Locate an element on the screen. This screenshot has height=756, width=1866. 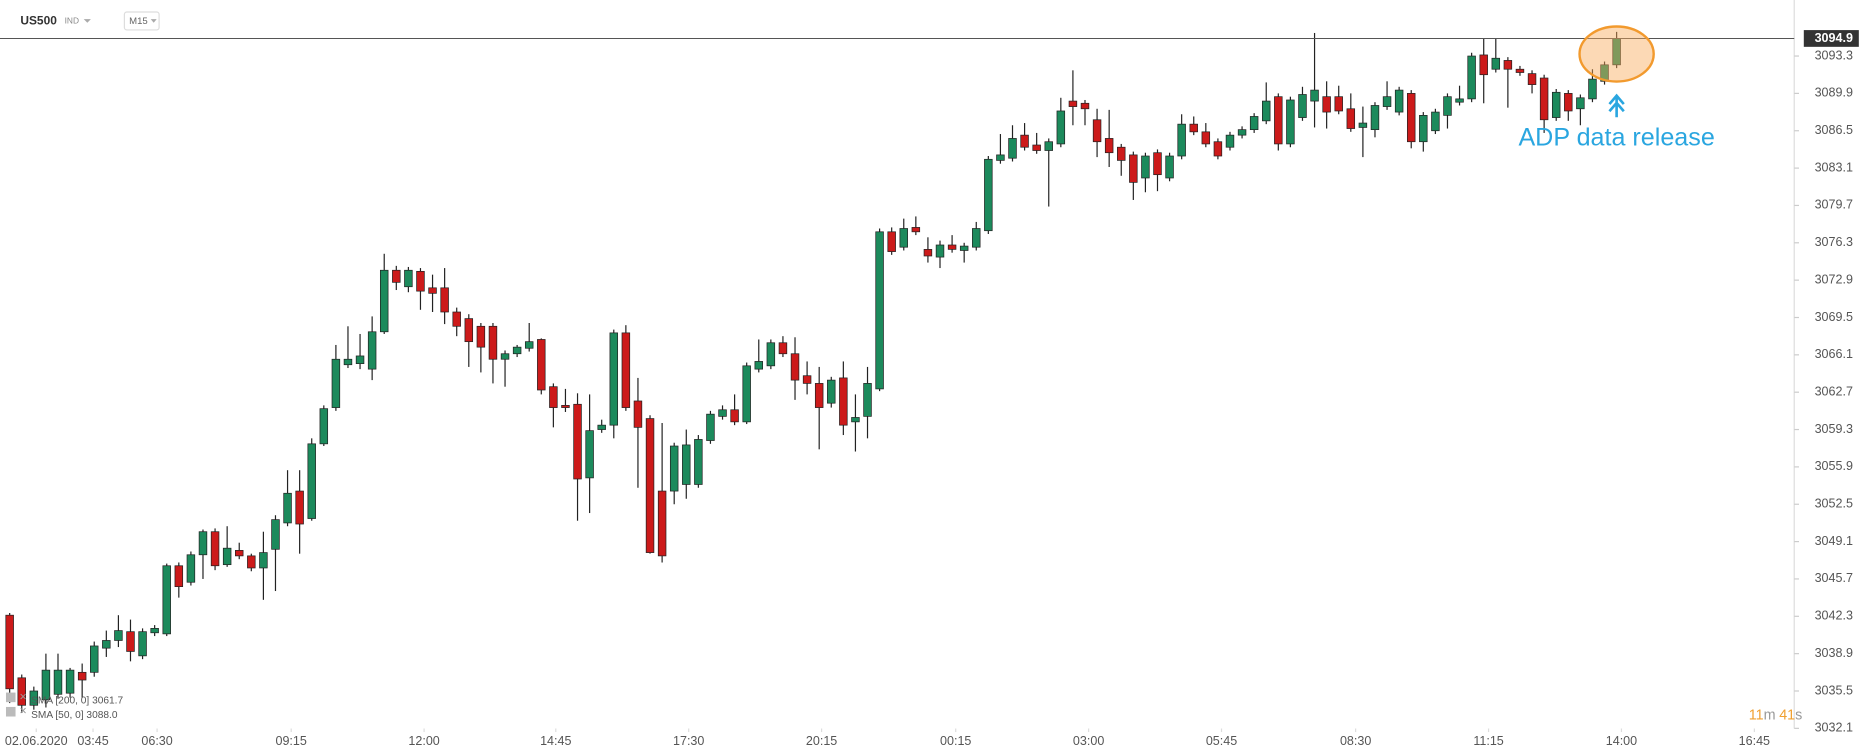
y-tick-label: 3042.3 is located at coordinates (1834, 616).